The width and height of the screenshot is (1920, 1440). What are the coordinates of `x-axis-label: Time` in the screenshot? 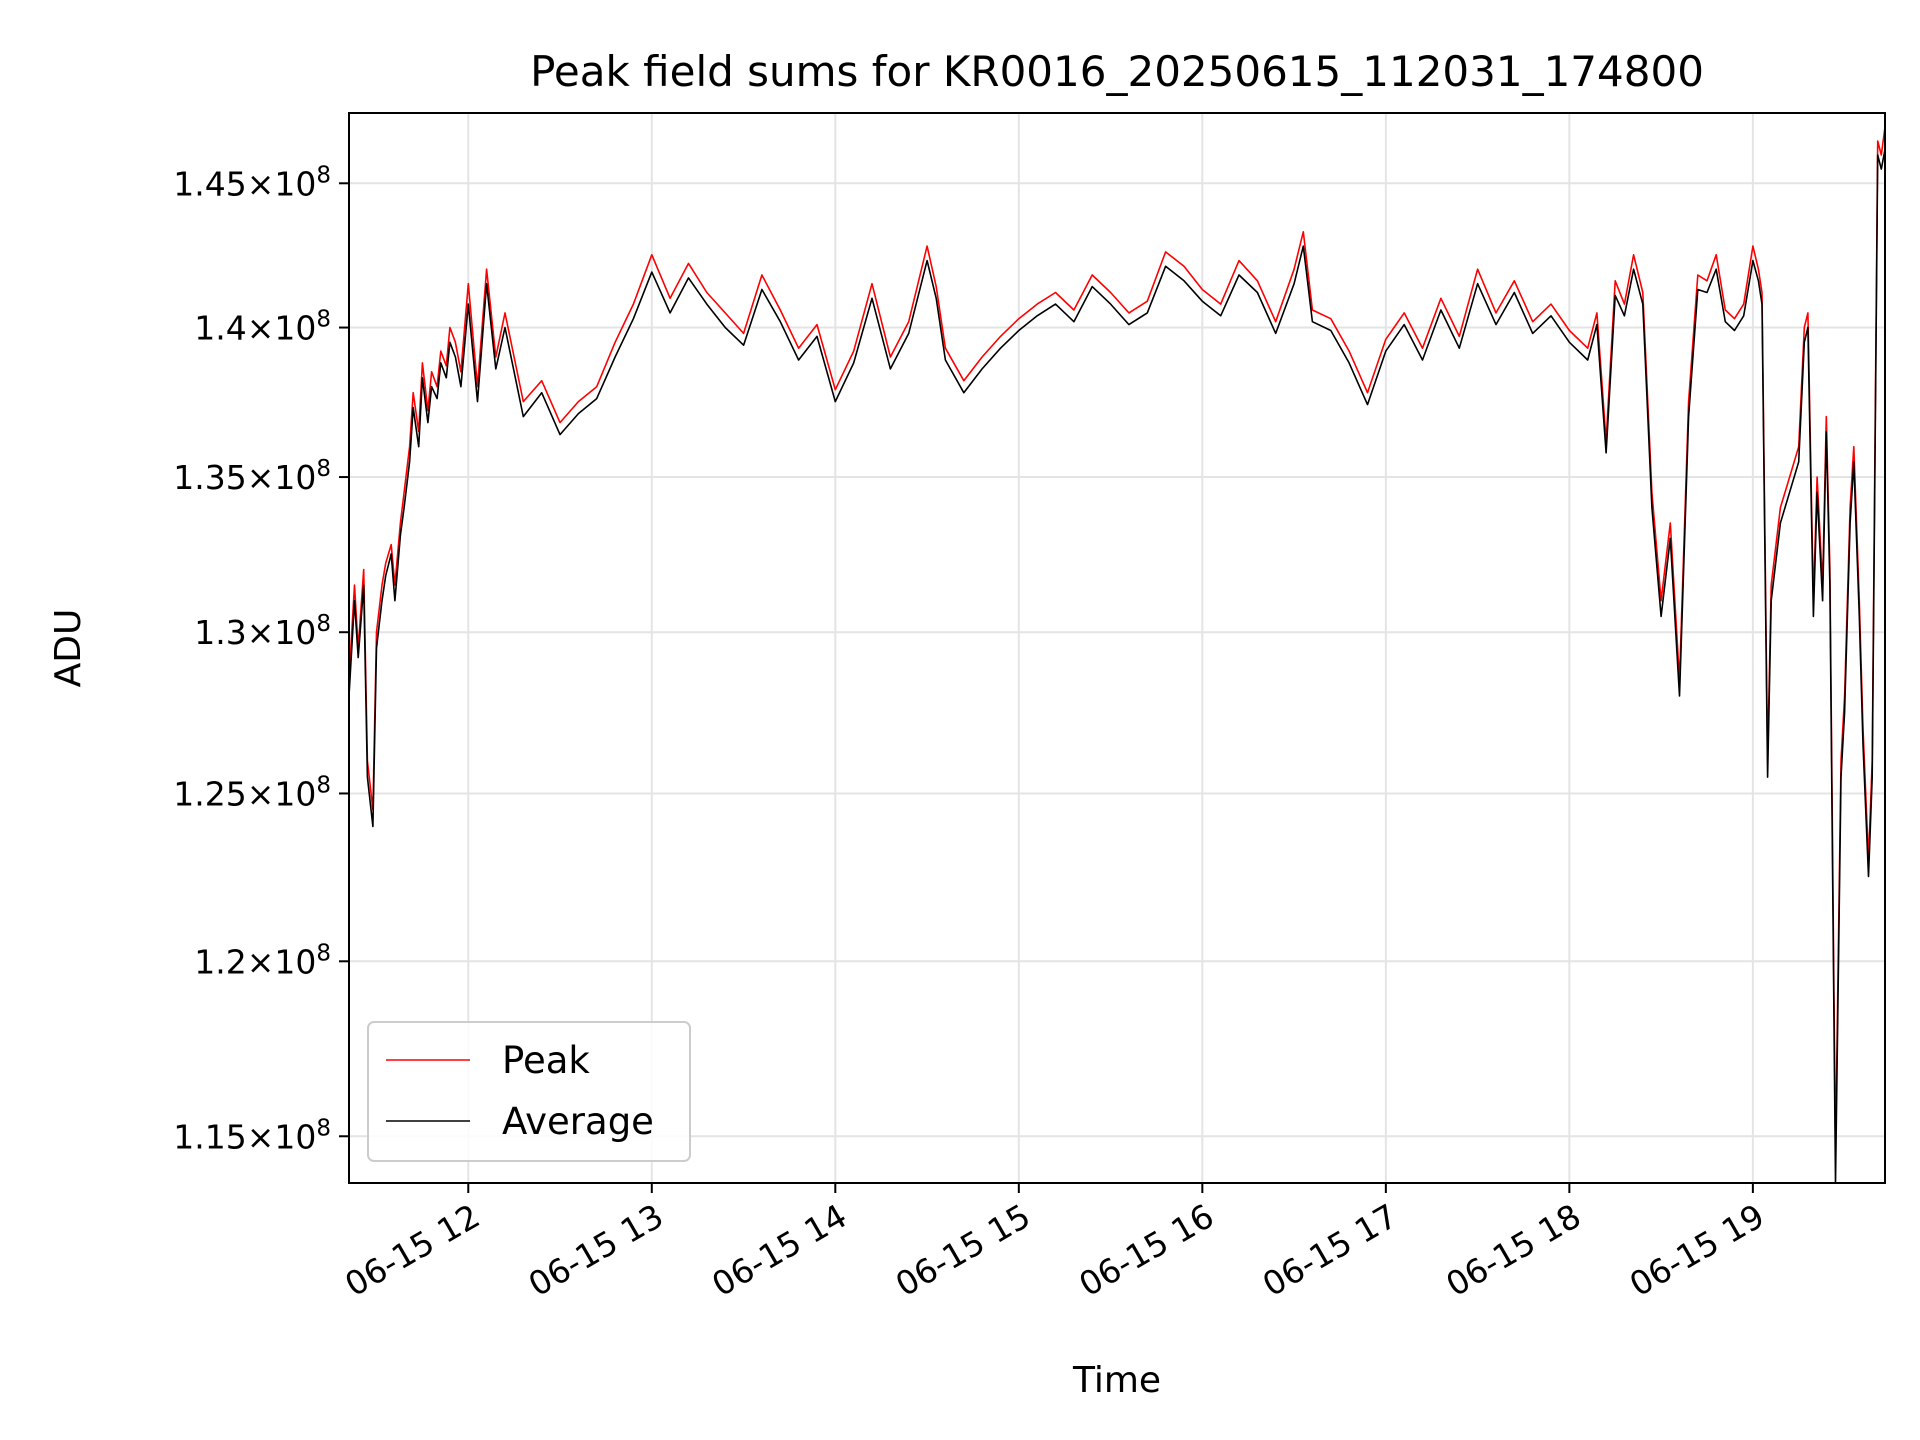 It's located at (1116, 1380).